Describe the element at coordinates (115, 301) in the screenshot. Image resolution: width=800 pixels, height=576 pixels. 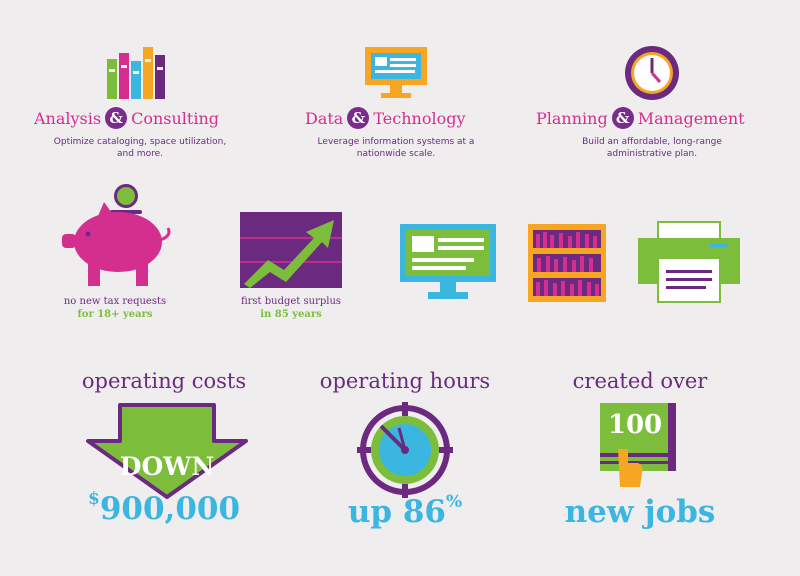
I see `highlight-tax-line1: no new tax requests` at that location.